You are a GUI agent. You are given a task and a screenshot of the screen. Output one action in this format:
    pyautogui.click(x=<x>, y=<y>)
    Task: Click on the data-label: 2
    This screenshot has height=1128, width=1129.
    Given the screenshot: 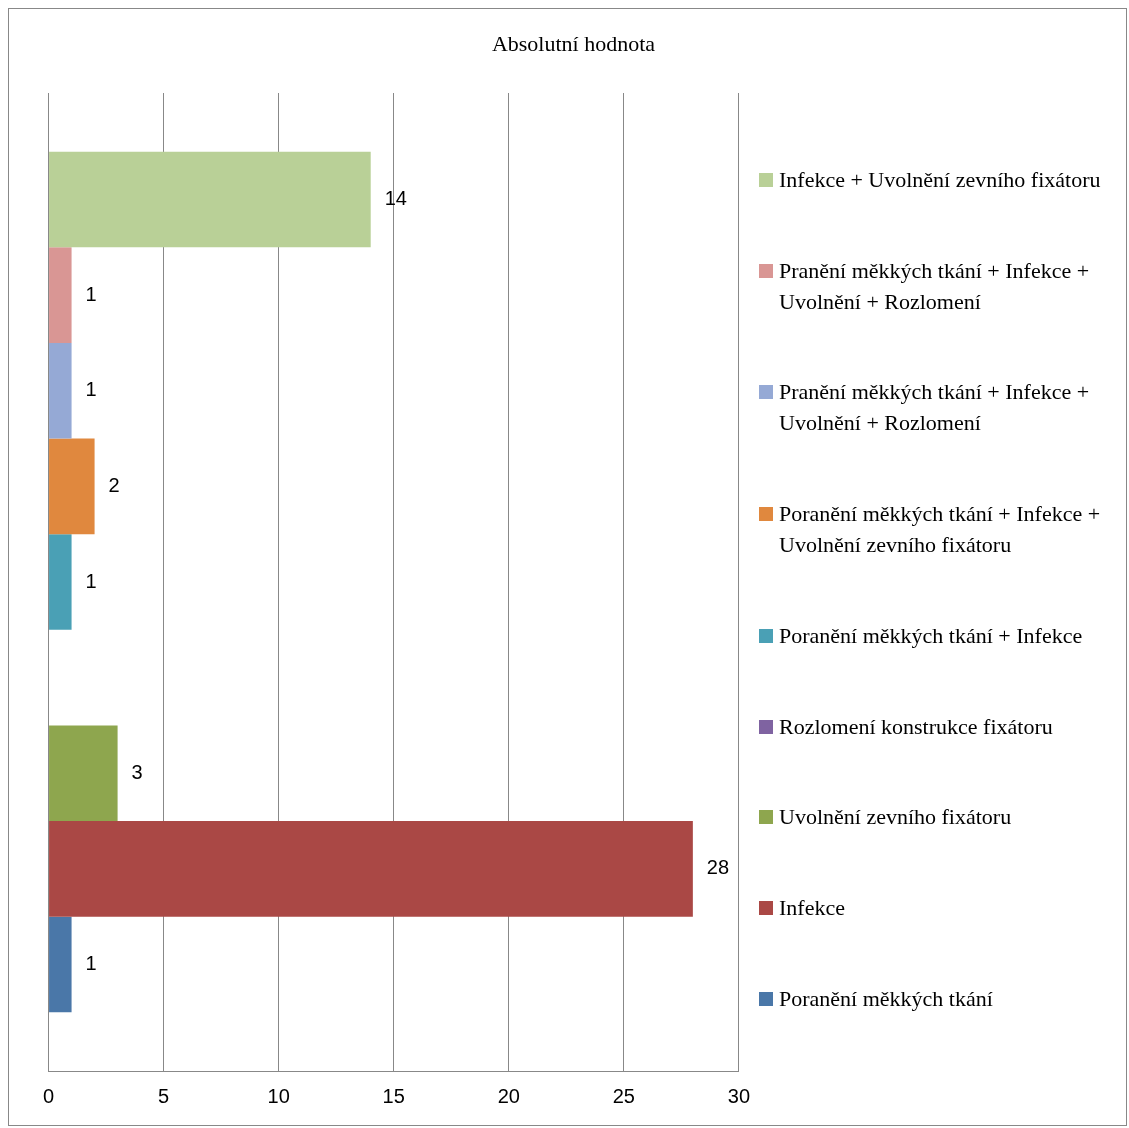 What is the action you would take?
    pyautogui.click(x=114, y=484)
    